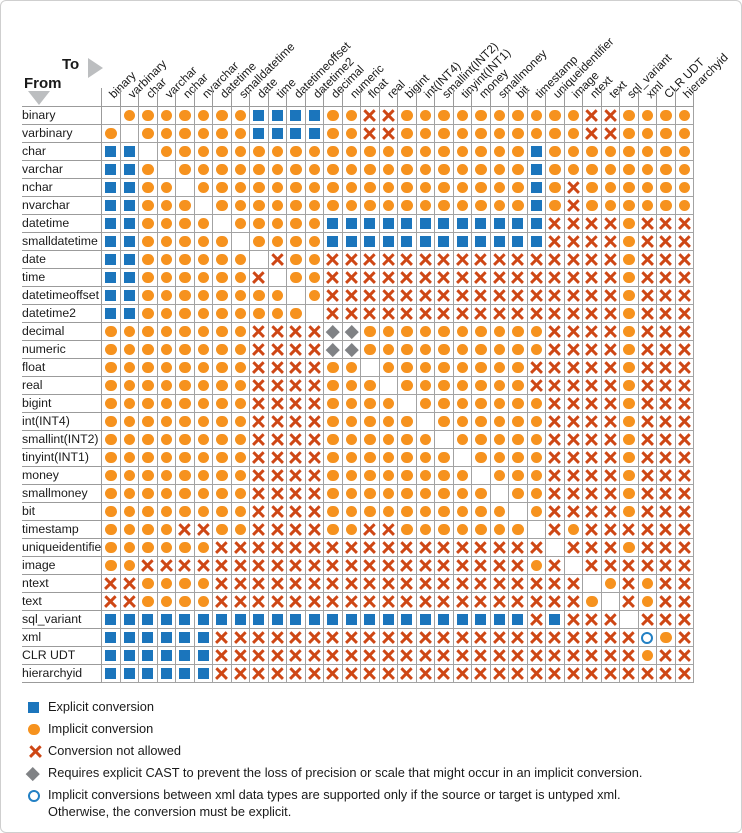 This screenshot has width=742, height=833. What do you see at coordinates (564, 97) in the screenshot?
I see `column-tick` at bounding box center [564, 97].